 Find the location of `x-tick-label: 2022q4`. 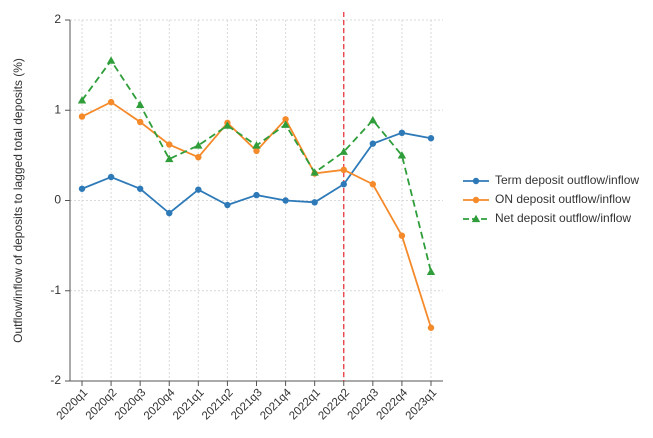

x-tick-label: 2022q4 is located at coordinates (393, 404).